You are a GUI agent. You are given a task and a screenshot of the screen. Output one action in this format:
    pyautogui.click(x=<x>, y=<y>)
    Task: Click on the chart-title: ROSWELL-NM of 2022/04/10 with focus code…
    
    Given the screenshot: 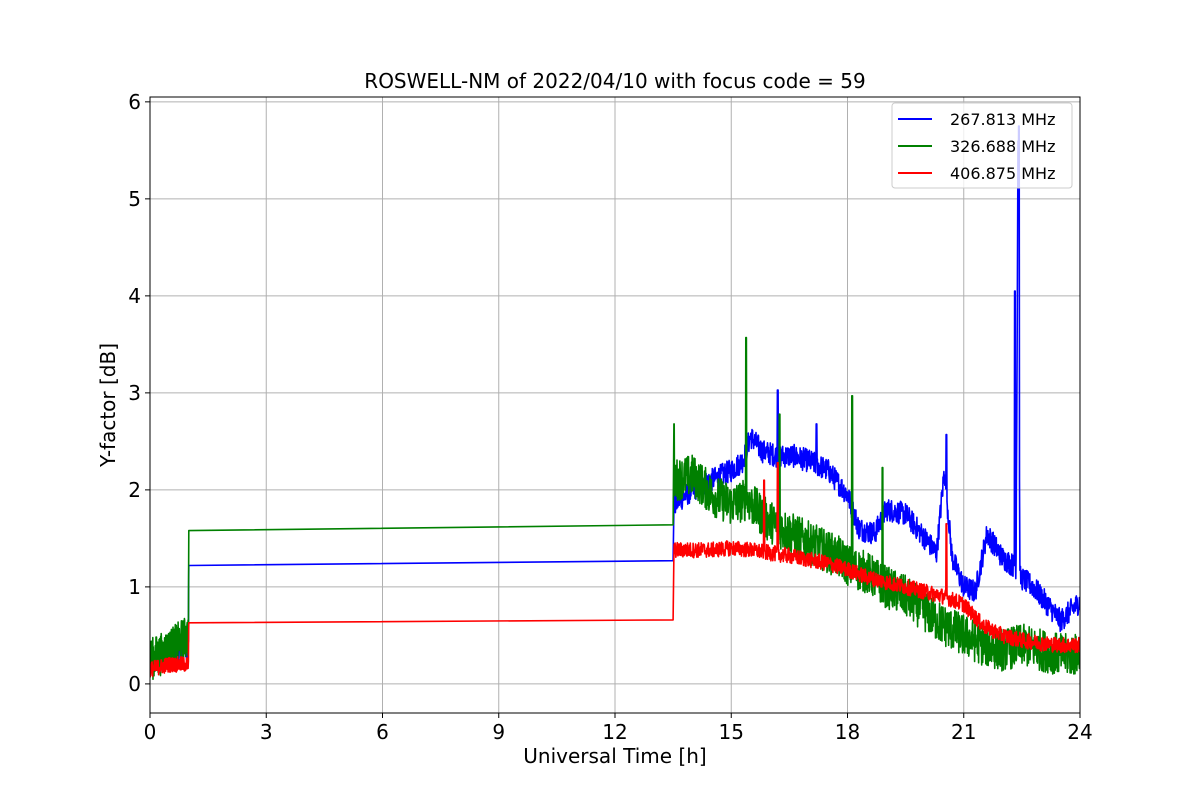 What is the action you would take?
    pyautogui.click(x=614, y=81)
    